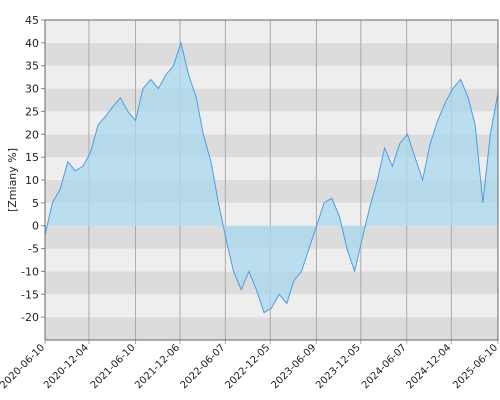 This screenshot has width=500, height=400. I want to click on x-tick-label: 2024-06-07, so click(384, 366).